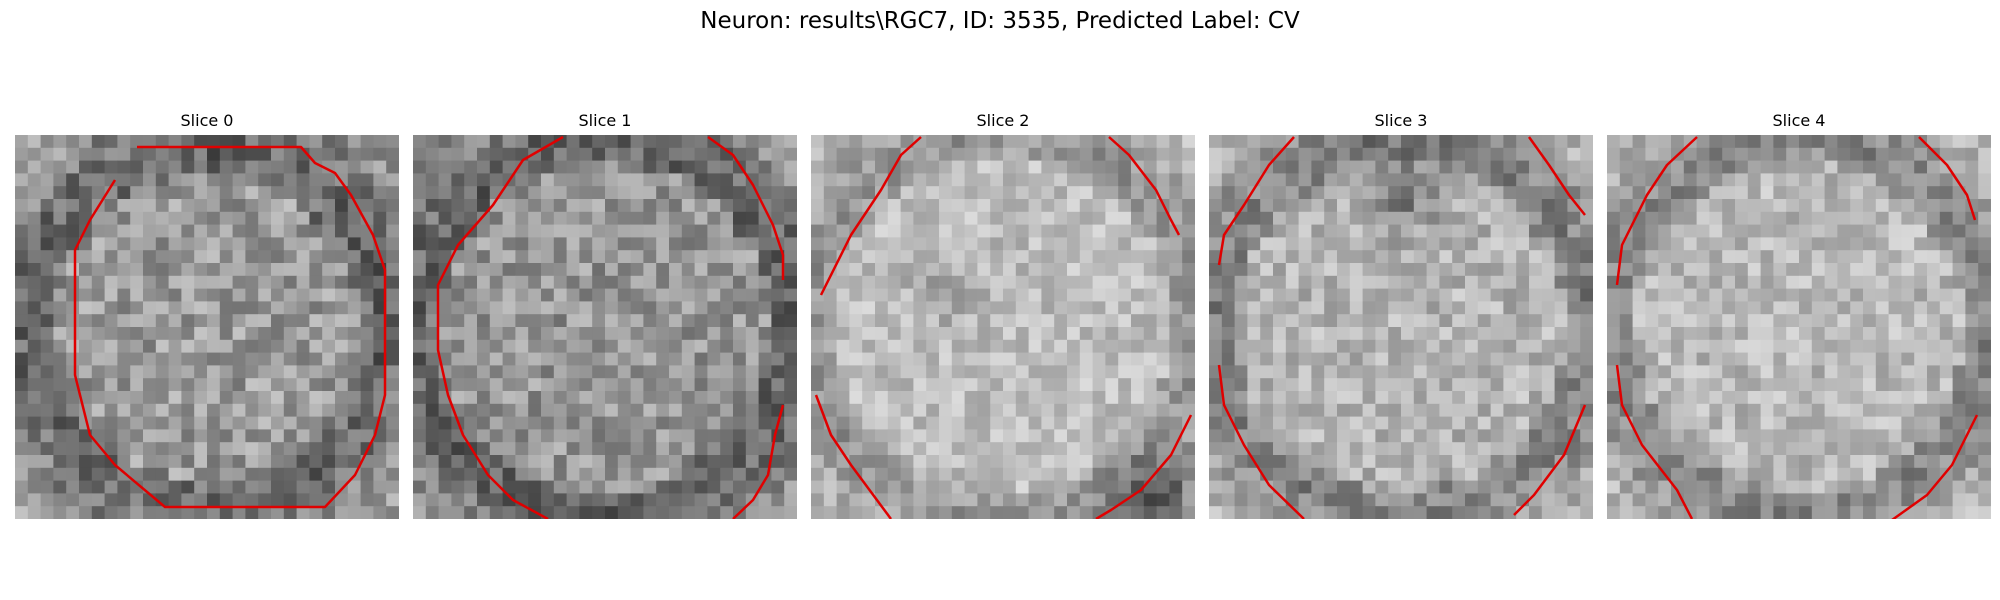 Image resolution: width=2000 pixels, height=600 pixels. I want to click on slice-panel-4: Slice 4, so click(1799, 314).